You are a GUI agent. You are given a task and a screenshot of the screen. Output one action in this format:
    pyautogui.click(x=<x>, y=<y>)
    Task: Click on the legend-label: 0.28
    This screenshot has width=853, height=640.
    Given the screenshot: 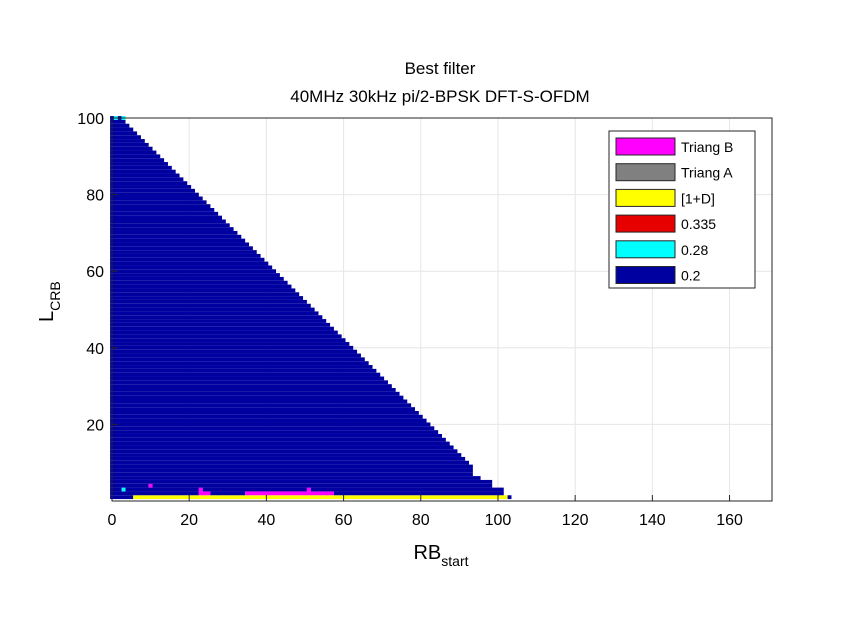 What is the action you would take?
    pyautogui.click(x=694, y=250)
    